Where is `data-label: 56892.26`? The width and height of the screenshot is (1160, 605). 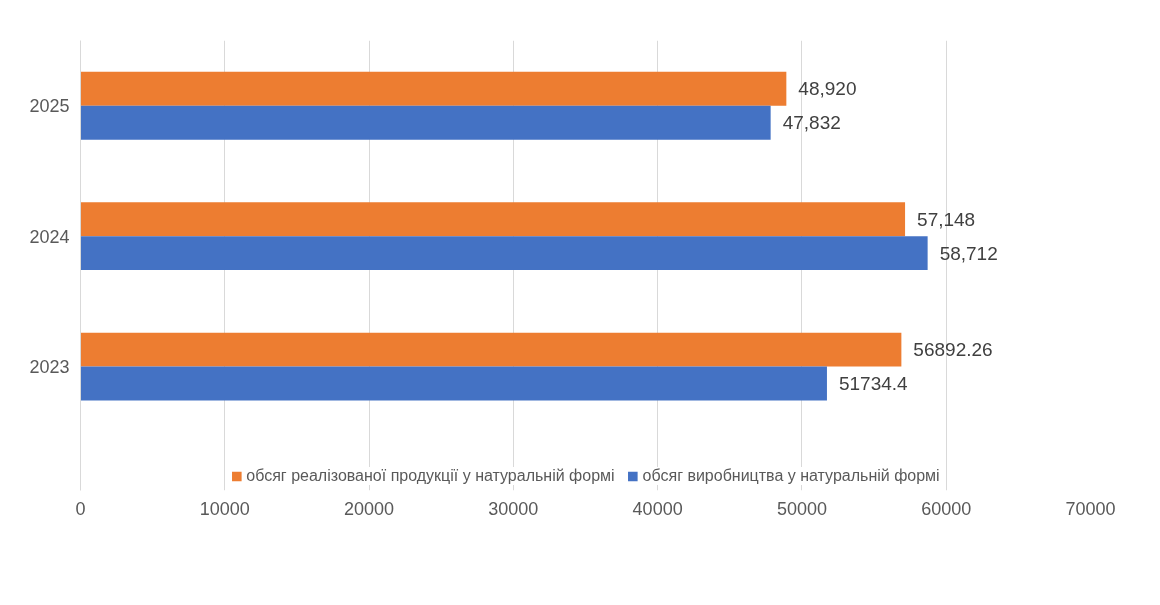
data-label: 56892.26 is located at coordinates (953, 350).